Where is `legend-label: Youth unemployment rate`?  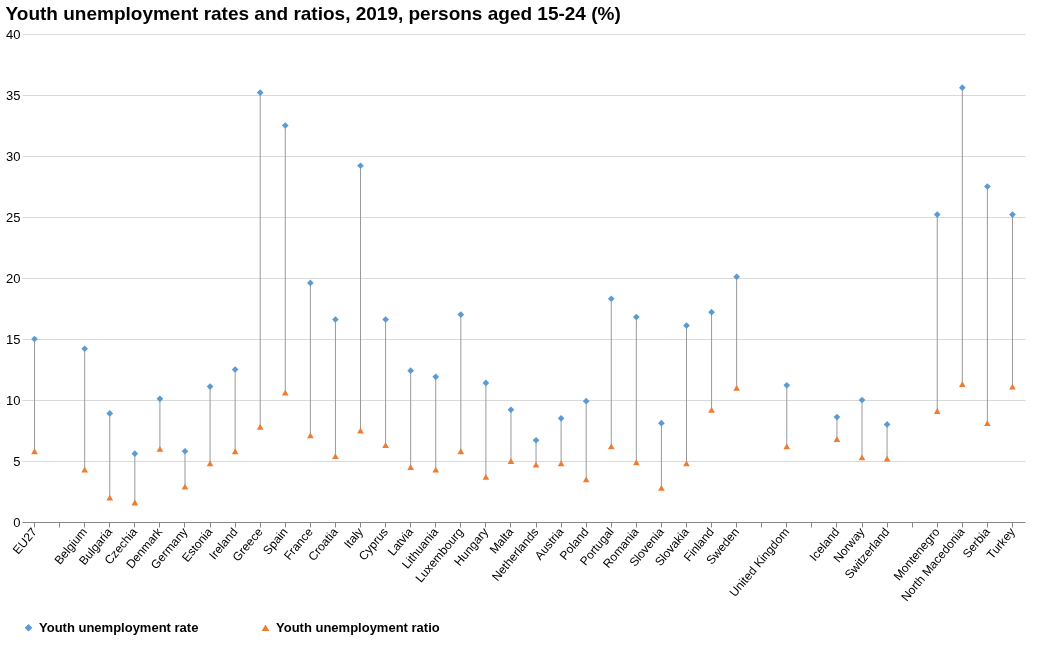
legend-label: Youth unemployment rate is located at coordinates (119, 627).